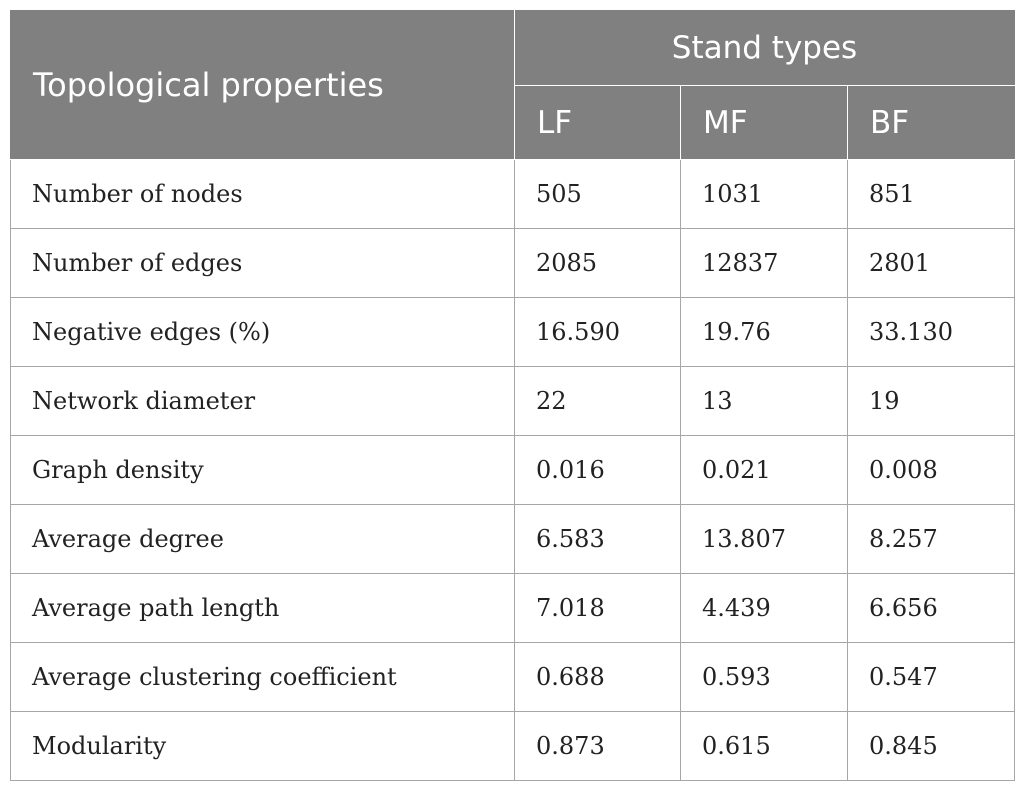 The width and height of the screenshot is (1025, 793). What do you see at coordinates (262, 85) in the screenshot?
I see `row-header: Topological properties` at bounding box center [262, 85].